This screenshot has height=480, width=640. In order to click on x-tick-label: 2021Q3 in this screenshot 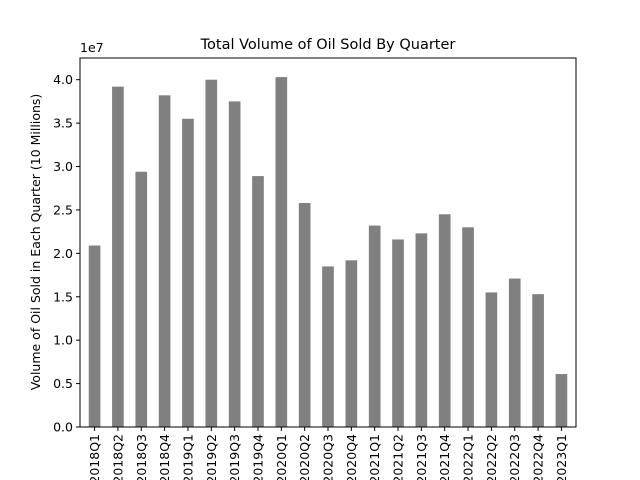, I will do `click(421, 457)`.